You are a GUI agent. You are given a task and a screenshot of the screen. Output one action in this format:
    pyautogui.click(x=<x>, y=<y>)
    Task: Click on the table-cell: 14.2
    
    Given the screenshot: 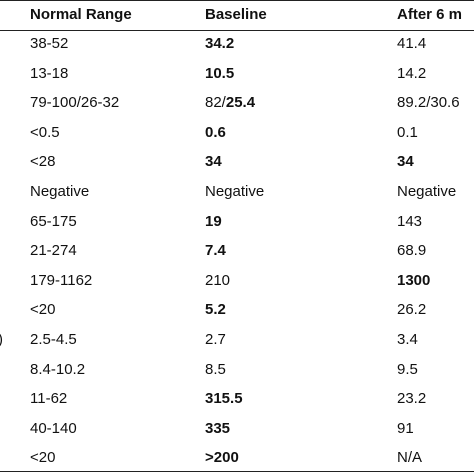 What is the action you would take?
    pyautogui.click(x=412, y=73)
    